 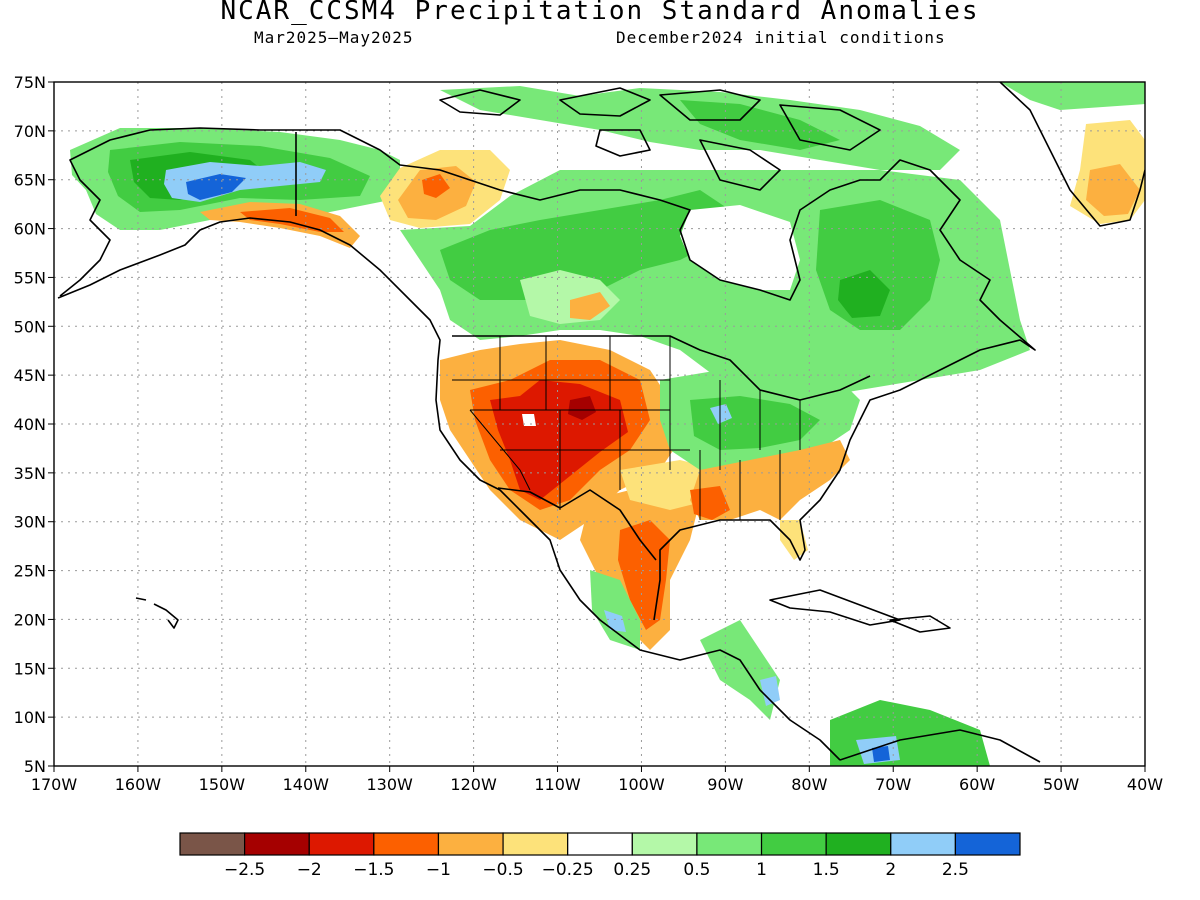 I want to click on lat-tick-label: 20N, so click(x=30, y=619).